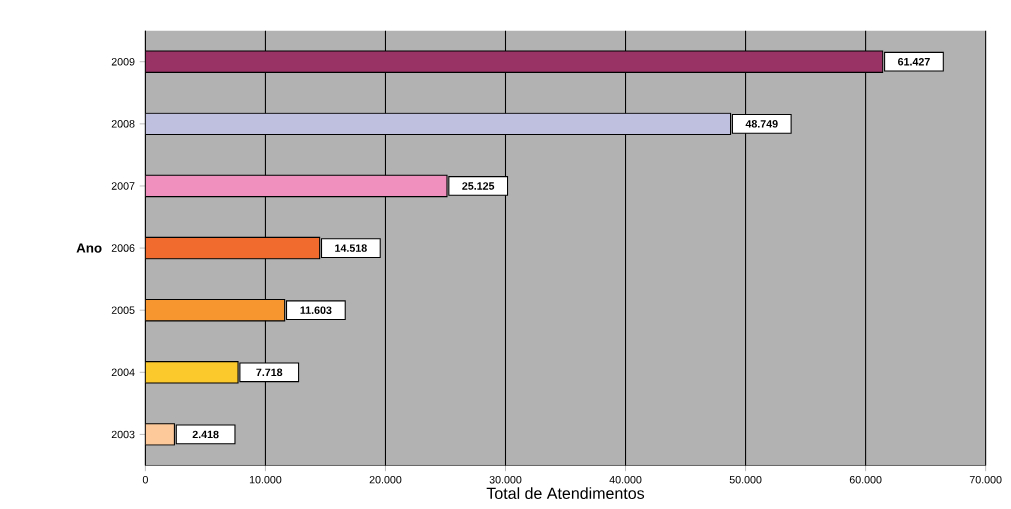 The width and height of the screenshot is (1011, 509). What do you see at coordinates (123, 434) in the screenshot?
I see `y-tick-label: 2003` at bounding box center [123, 434].